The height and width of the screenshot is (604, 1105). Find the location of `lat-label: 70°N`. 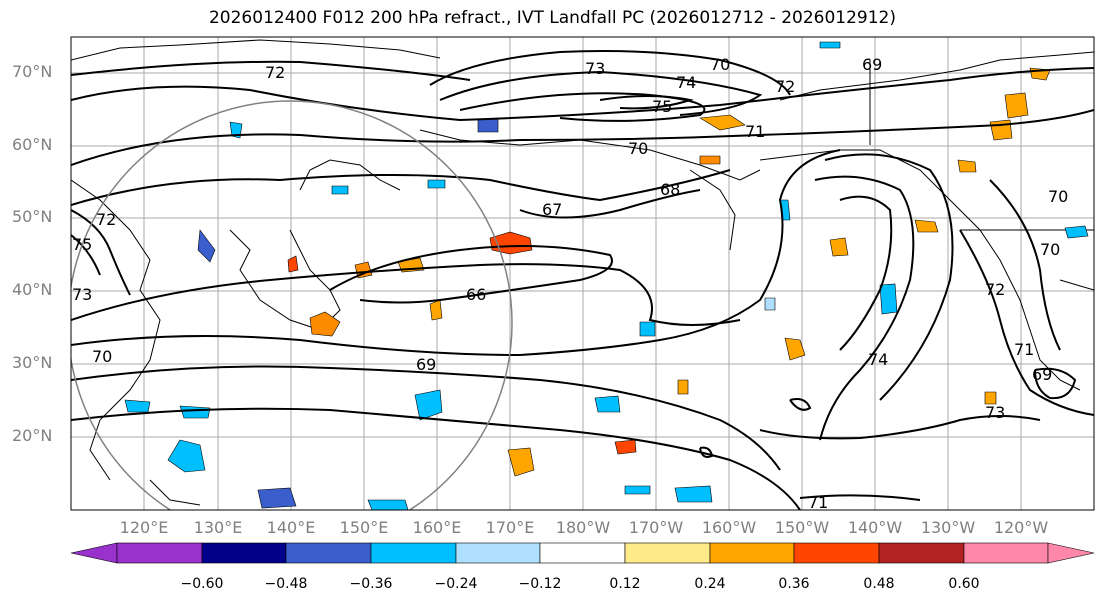

lat-label: 70°N is located at coordinates (32, 71).